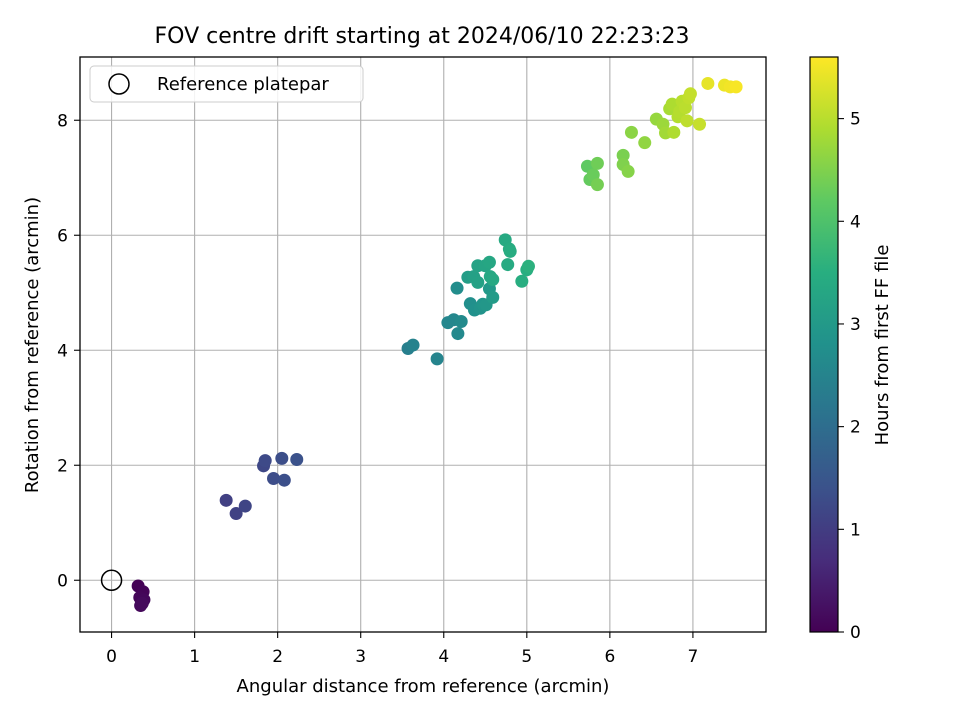  Describe the element at coordinates (824, 344) in the screenshot. I see `colorbar-gradient` at that location.